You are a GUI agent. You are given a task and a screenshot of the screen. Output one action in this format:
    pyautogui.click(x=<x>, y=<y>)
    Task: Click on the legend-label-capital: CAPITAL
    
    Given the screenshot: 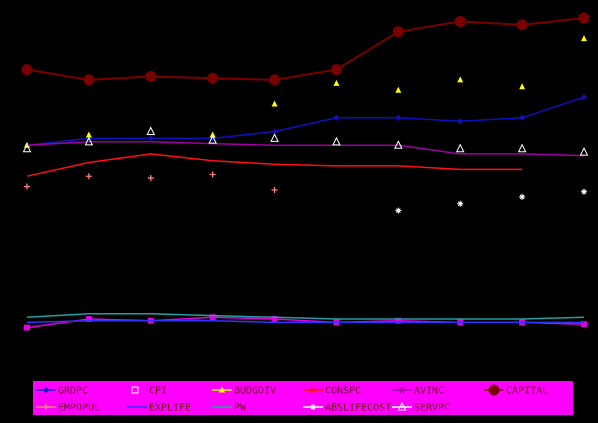 What is the action you would take?
    pyautogui.click(x=527, y=391)
    